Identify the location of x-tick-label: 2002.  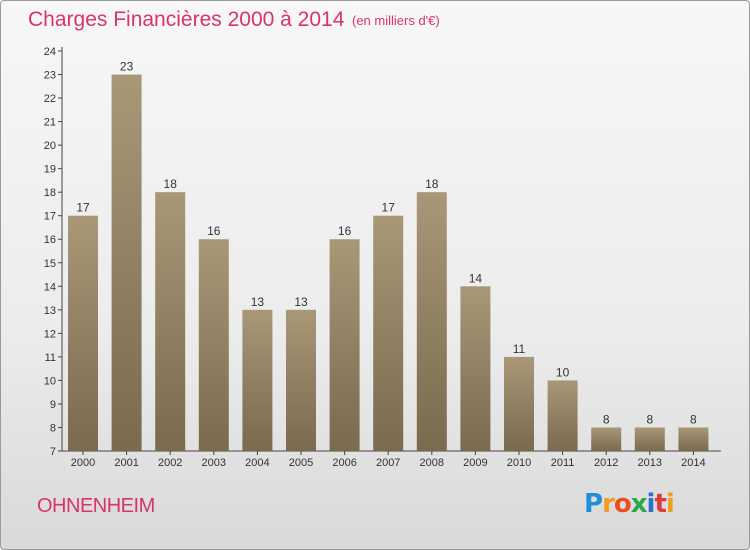
(170, 463).